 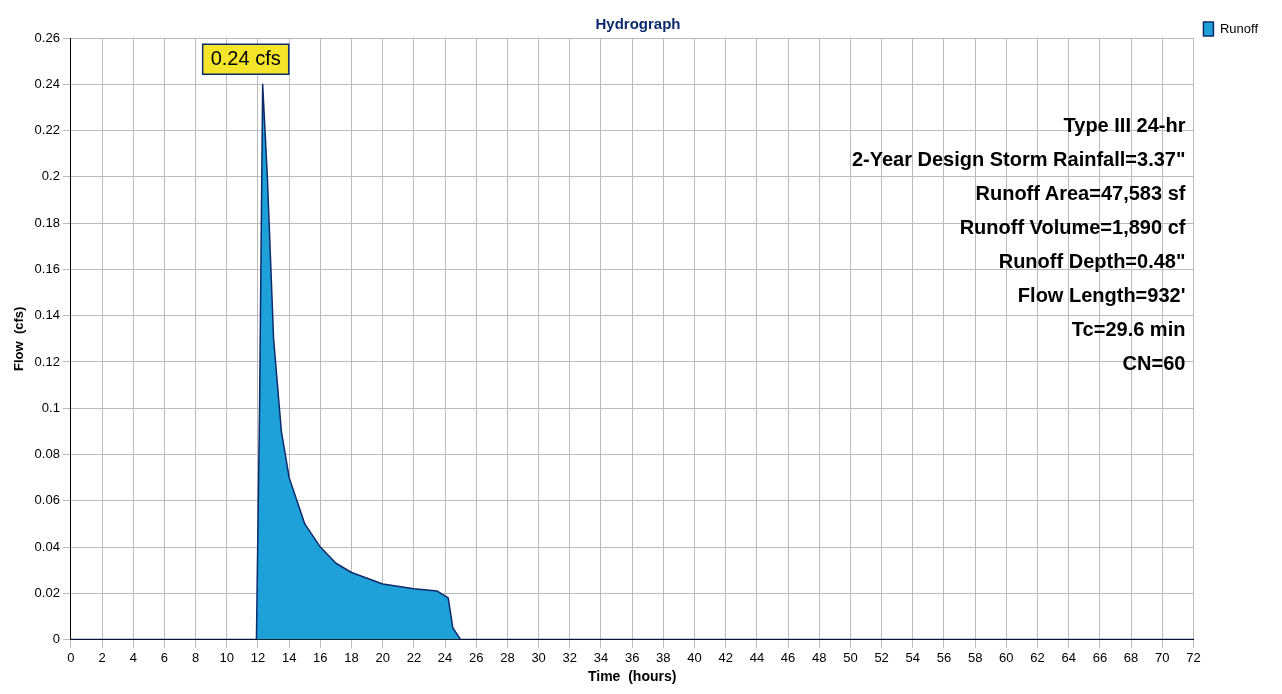 I want to click on x-tick-label: 4, so click(x=133, y=657).